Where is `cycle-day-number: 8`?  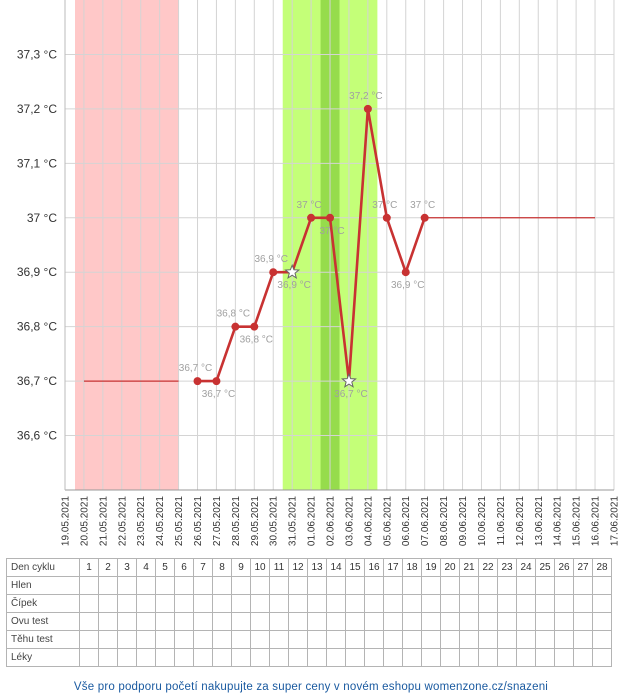 cycle-day-number: 8 is located at coordinates (222, 567).